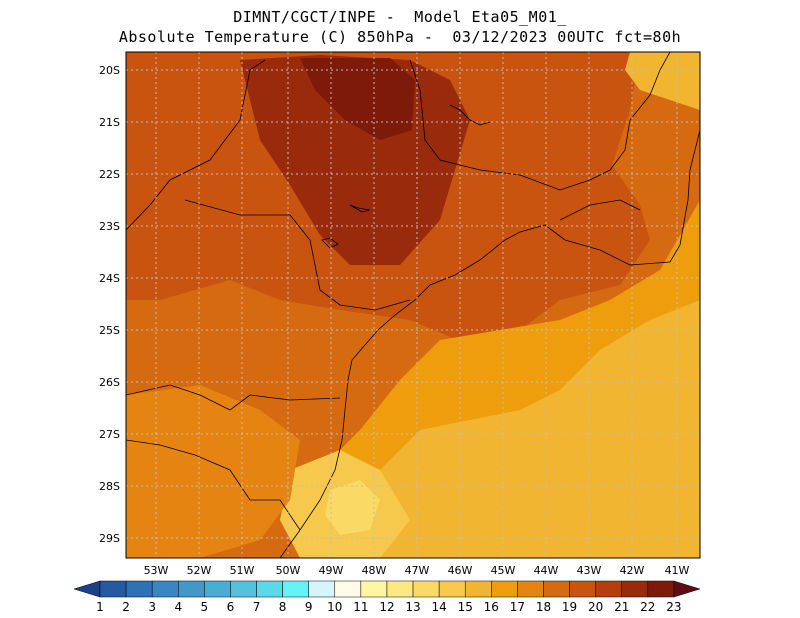 This screenshot has height=618, width=800. I want to click on lon-tick: 52W, so click(199, 570).